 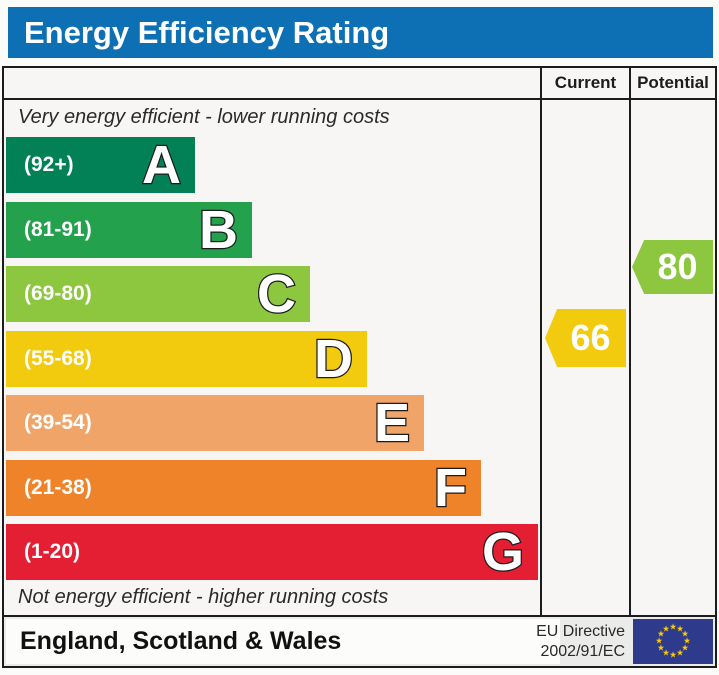 What do you see at coordinates (219, 230) in the screenshot?
I see `band-b-letter: B` at bounding box center [219, 230].